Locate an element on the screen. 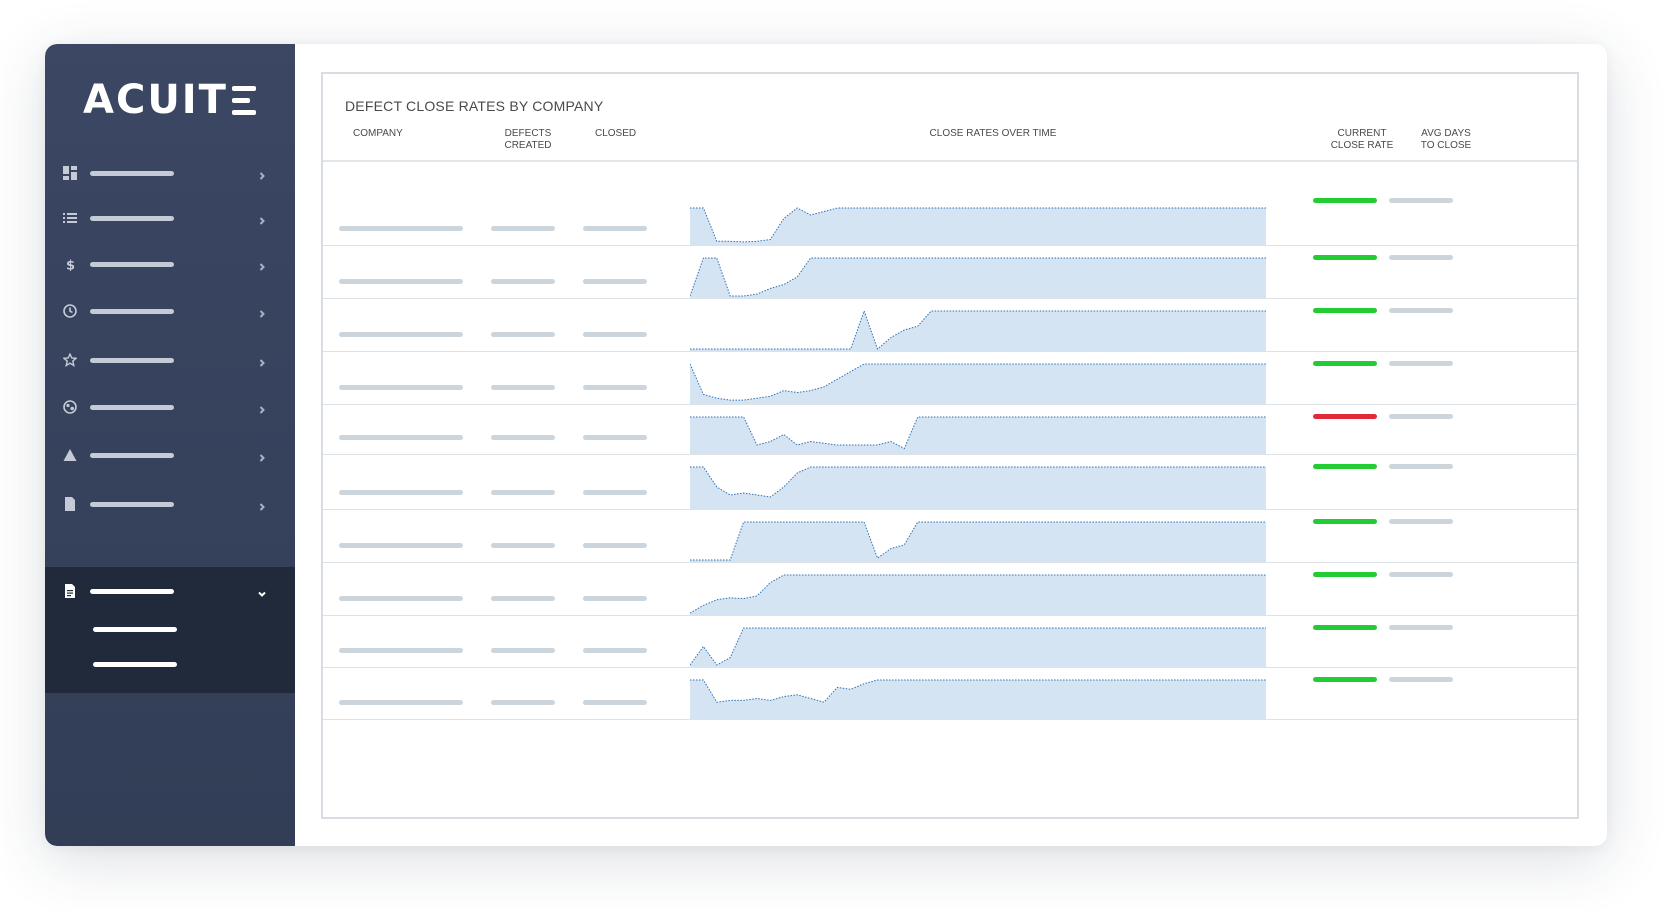 The width and height of the screenshot is (1666, 911). warning-icon is located at coordinates (70, 455).